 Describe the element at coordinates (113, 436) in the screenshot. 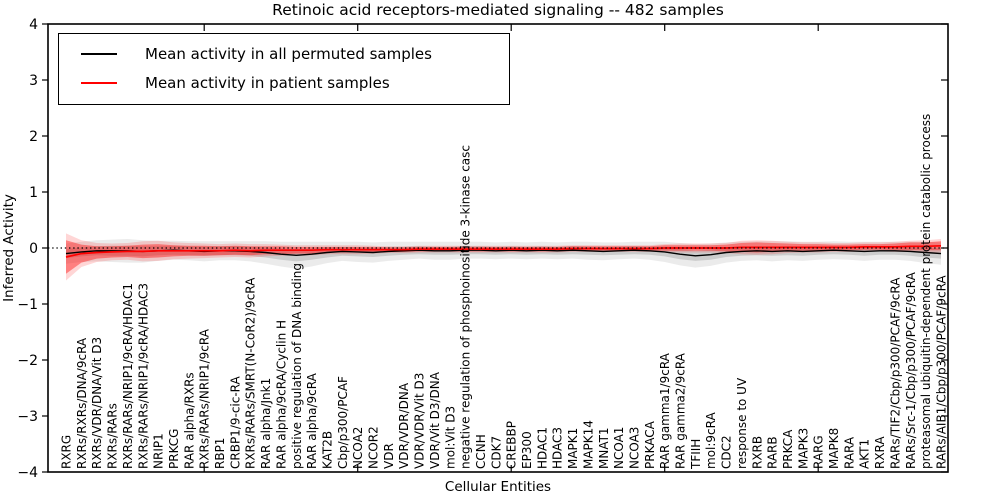

I see `x-category-label: RXRs/RARs` at that location.